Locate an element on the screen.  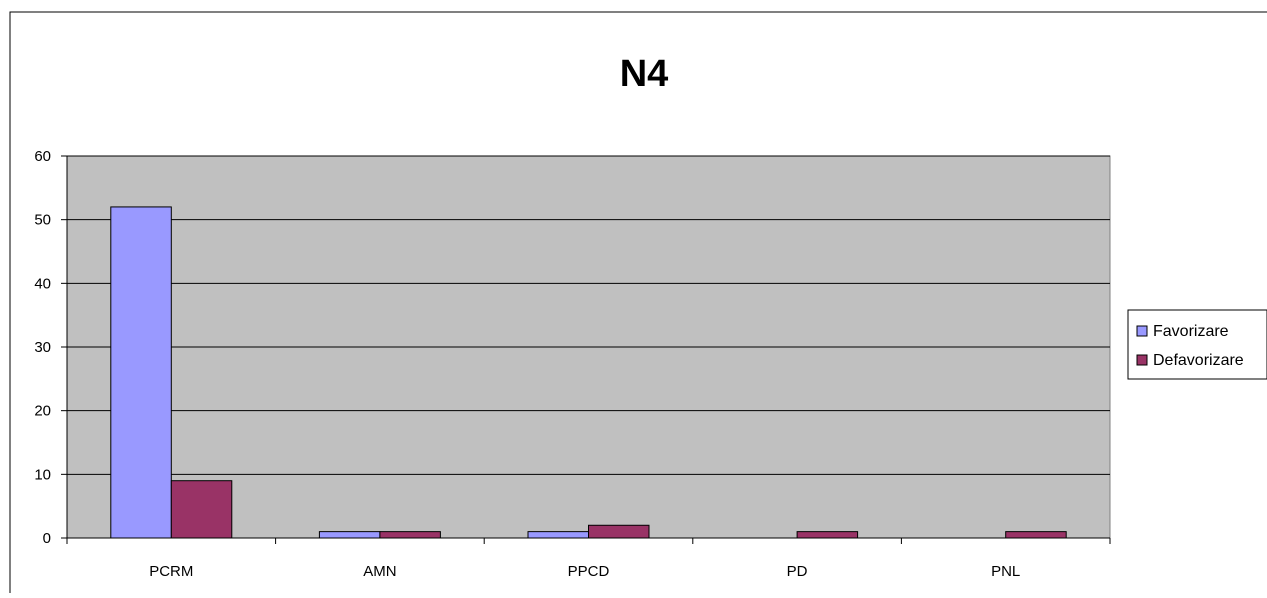
legend: Favorizare Defavorizare is located at coordinates (1197, 344).